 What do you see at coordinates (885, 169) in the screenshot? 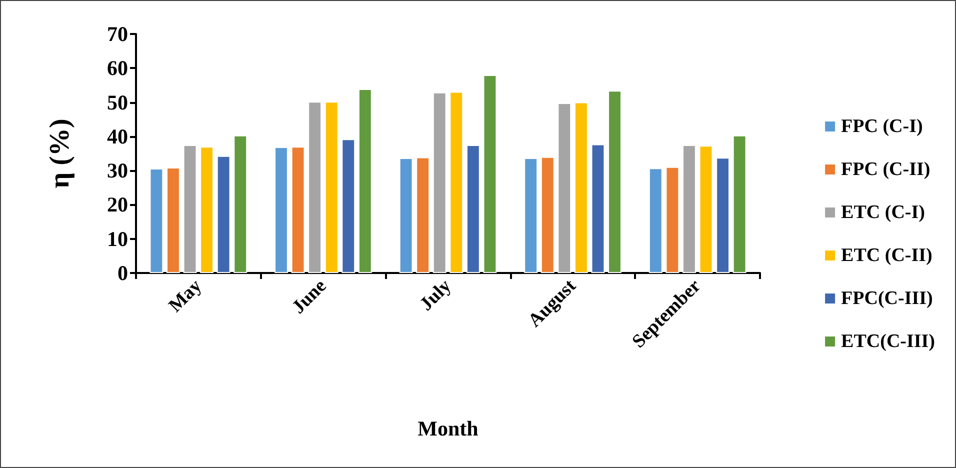
I see `legend-label: FPC (C-II)` at bounding box center [885, 169].